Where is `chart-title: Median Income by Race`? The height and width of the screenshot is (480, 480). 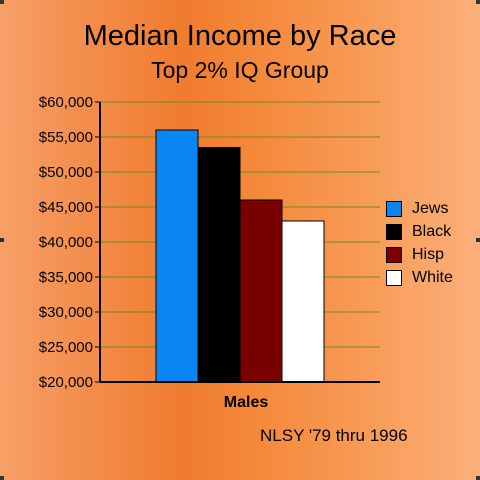 chart-title: Median Income by Race is located at coordinates (240, 36).